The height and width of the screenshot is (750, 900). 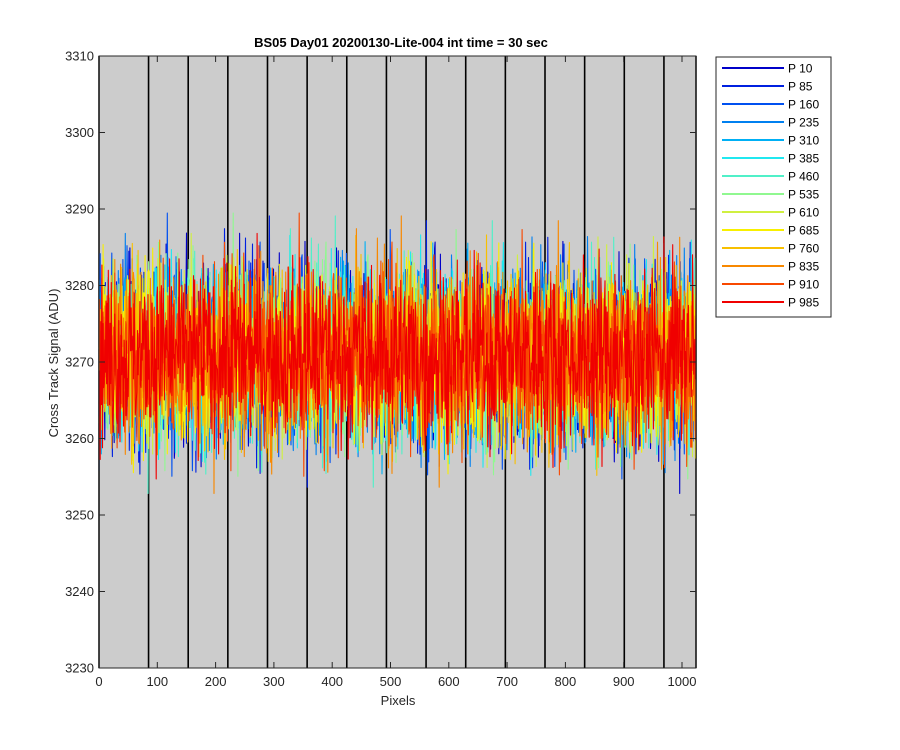 What do you see at coordinates (98, 681) in the screenshot?
I see `x-tick-label: 0` at bounding box center [98, 681].